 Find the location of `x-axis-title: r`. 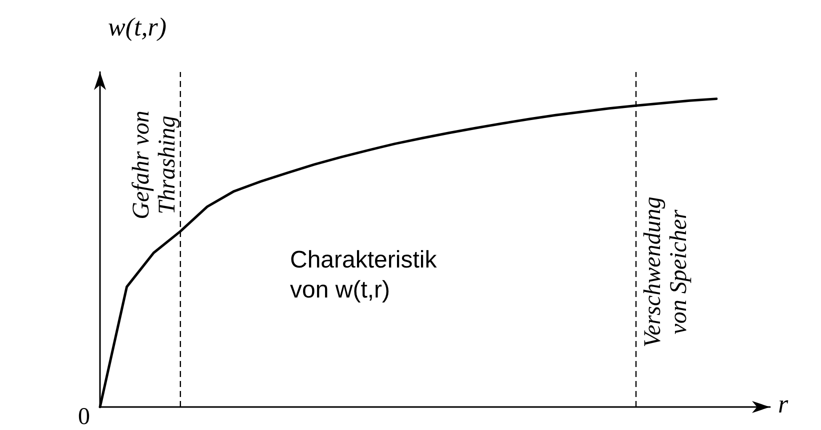

x-axis-title: r is located at coordinates (783, 404).